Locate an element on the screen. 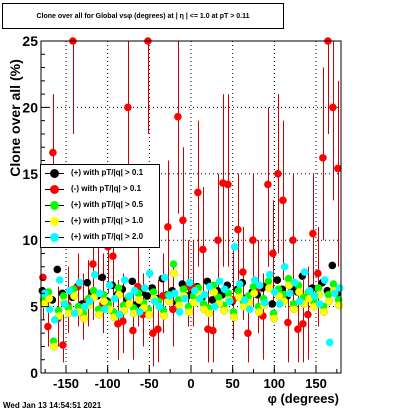  legend-entry: (+) with pT/|q| > 0.1 is located at coordinates (100, 174).